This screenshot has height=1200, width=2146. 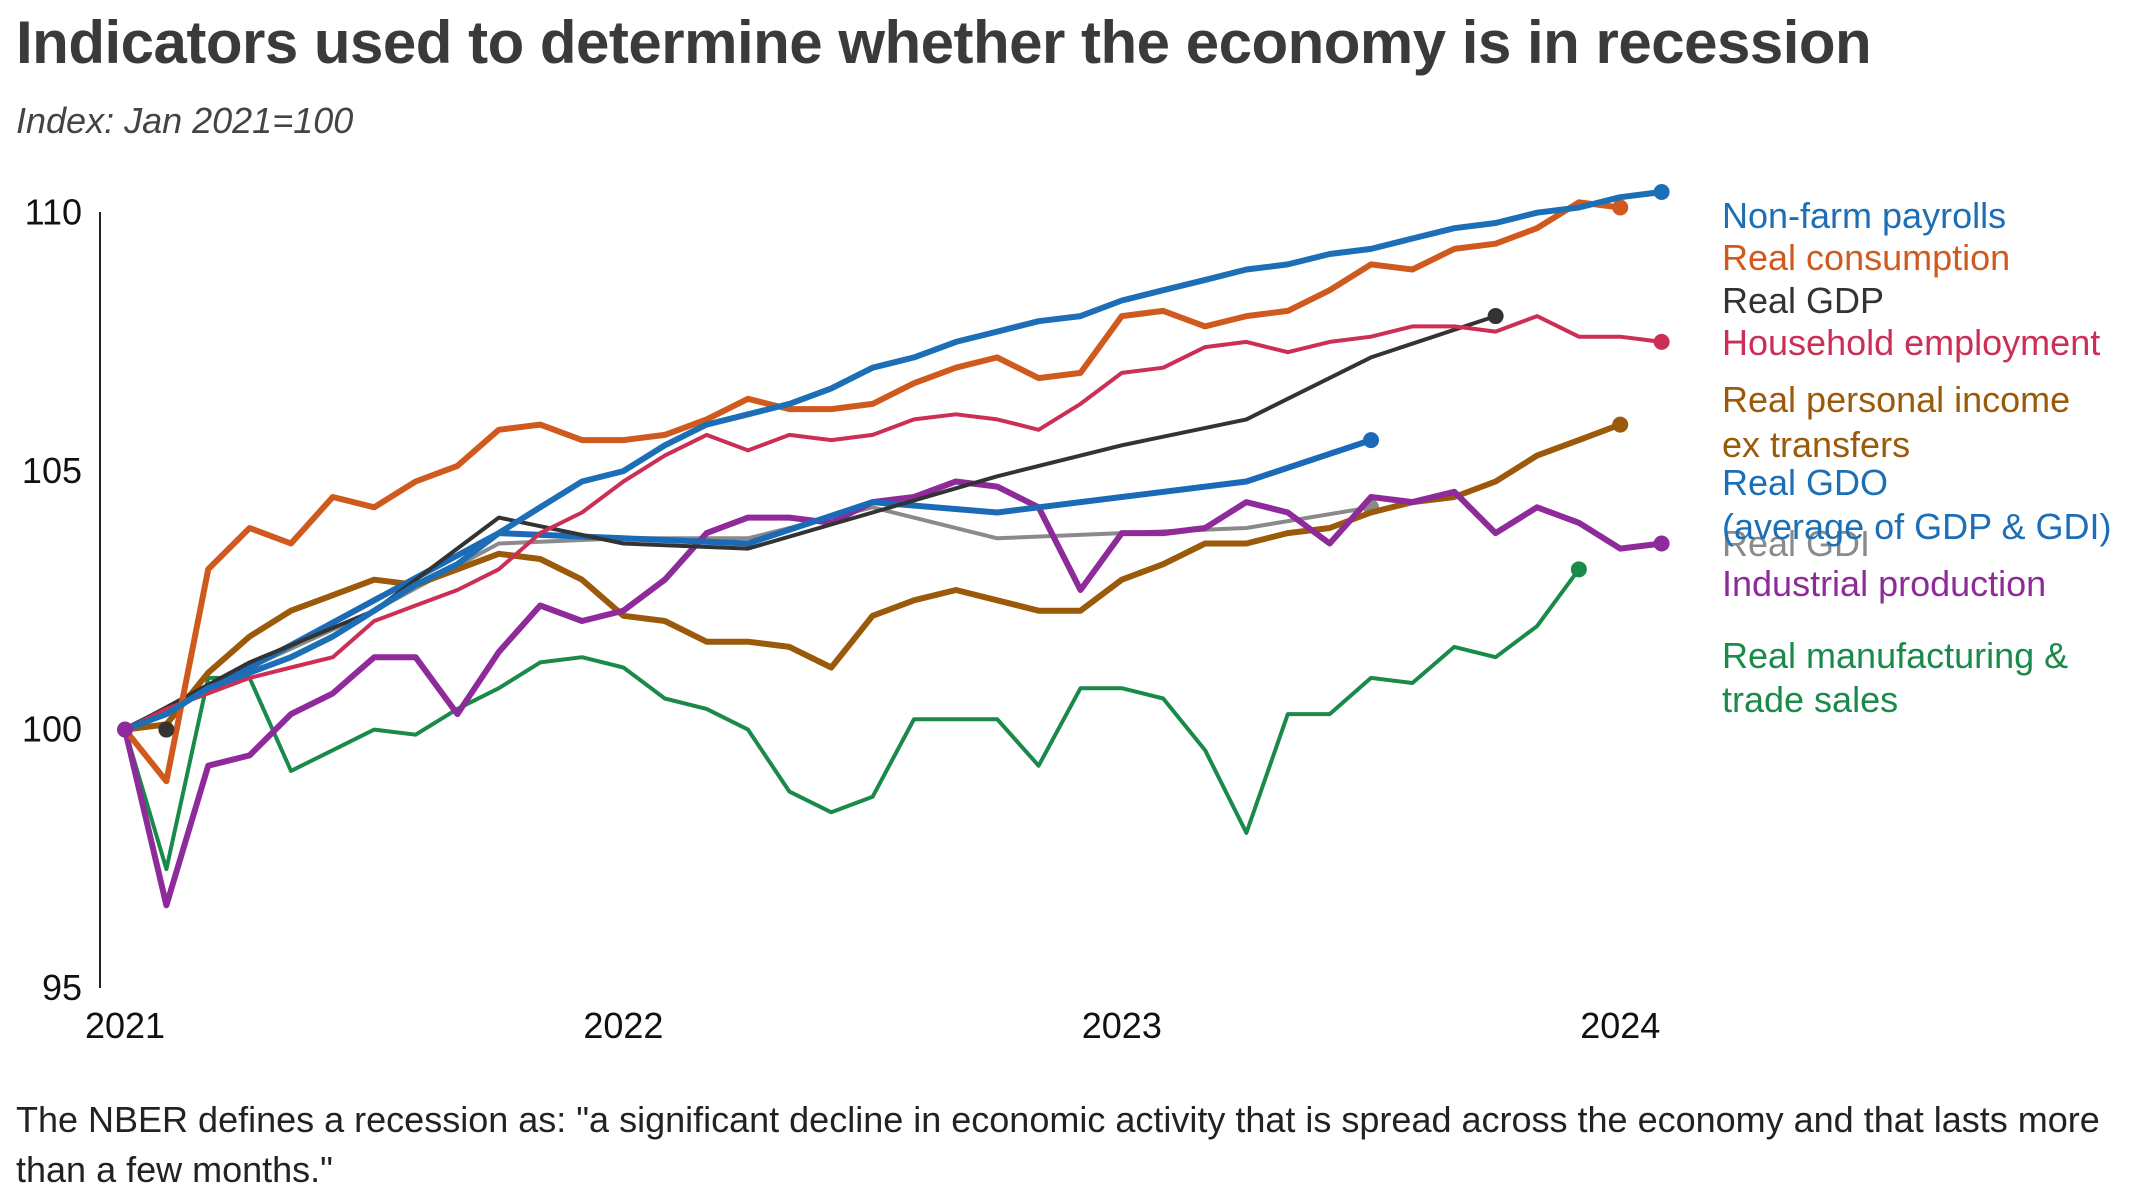 I want to click on series-label: Household employment, so click(x=1911, y=342).